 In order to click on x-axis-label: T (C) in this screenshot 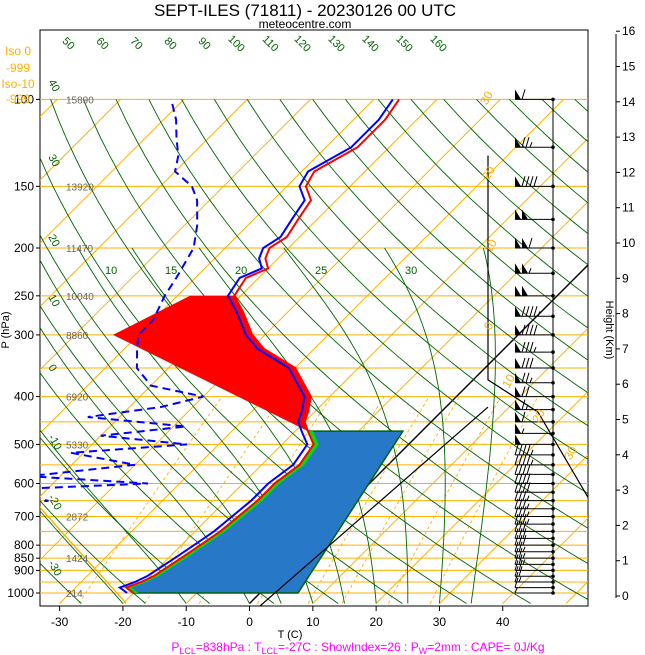, I will do `click(290, 635)`.